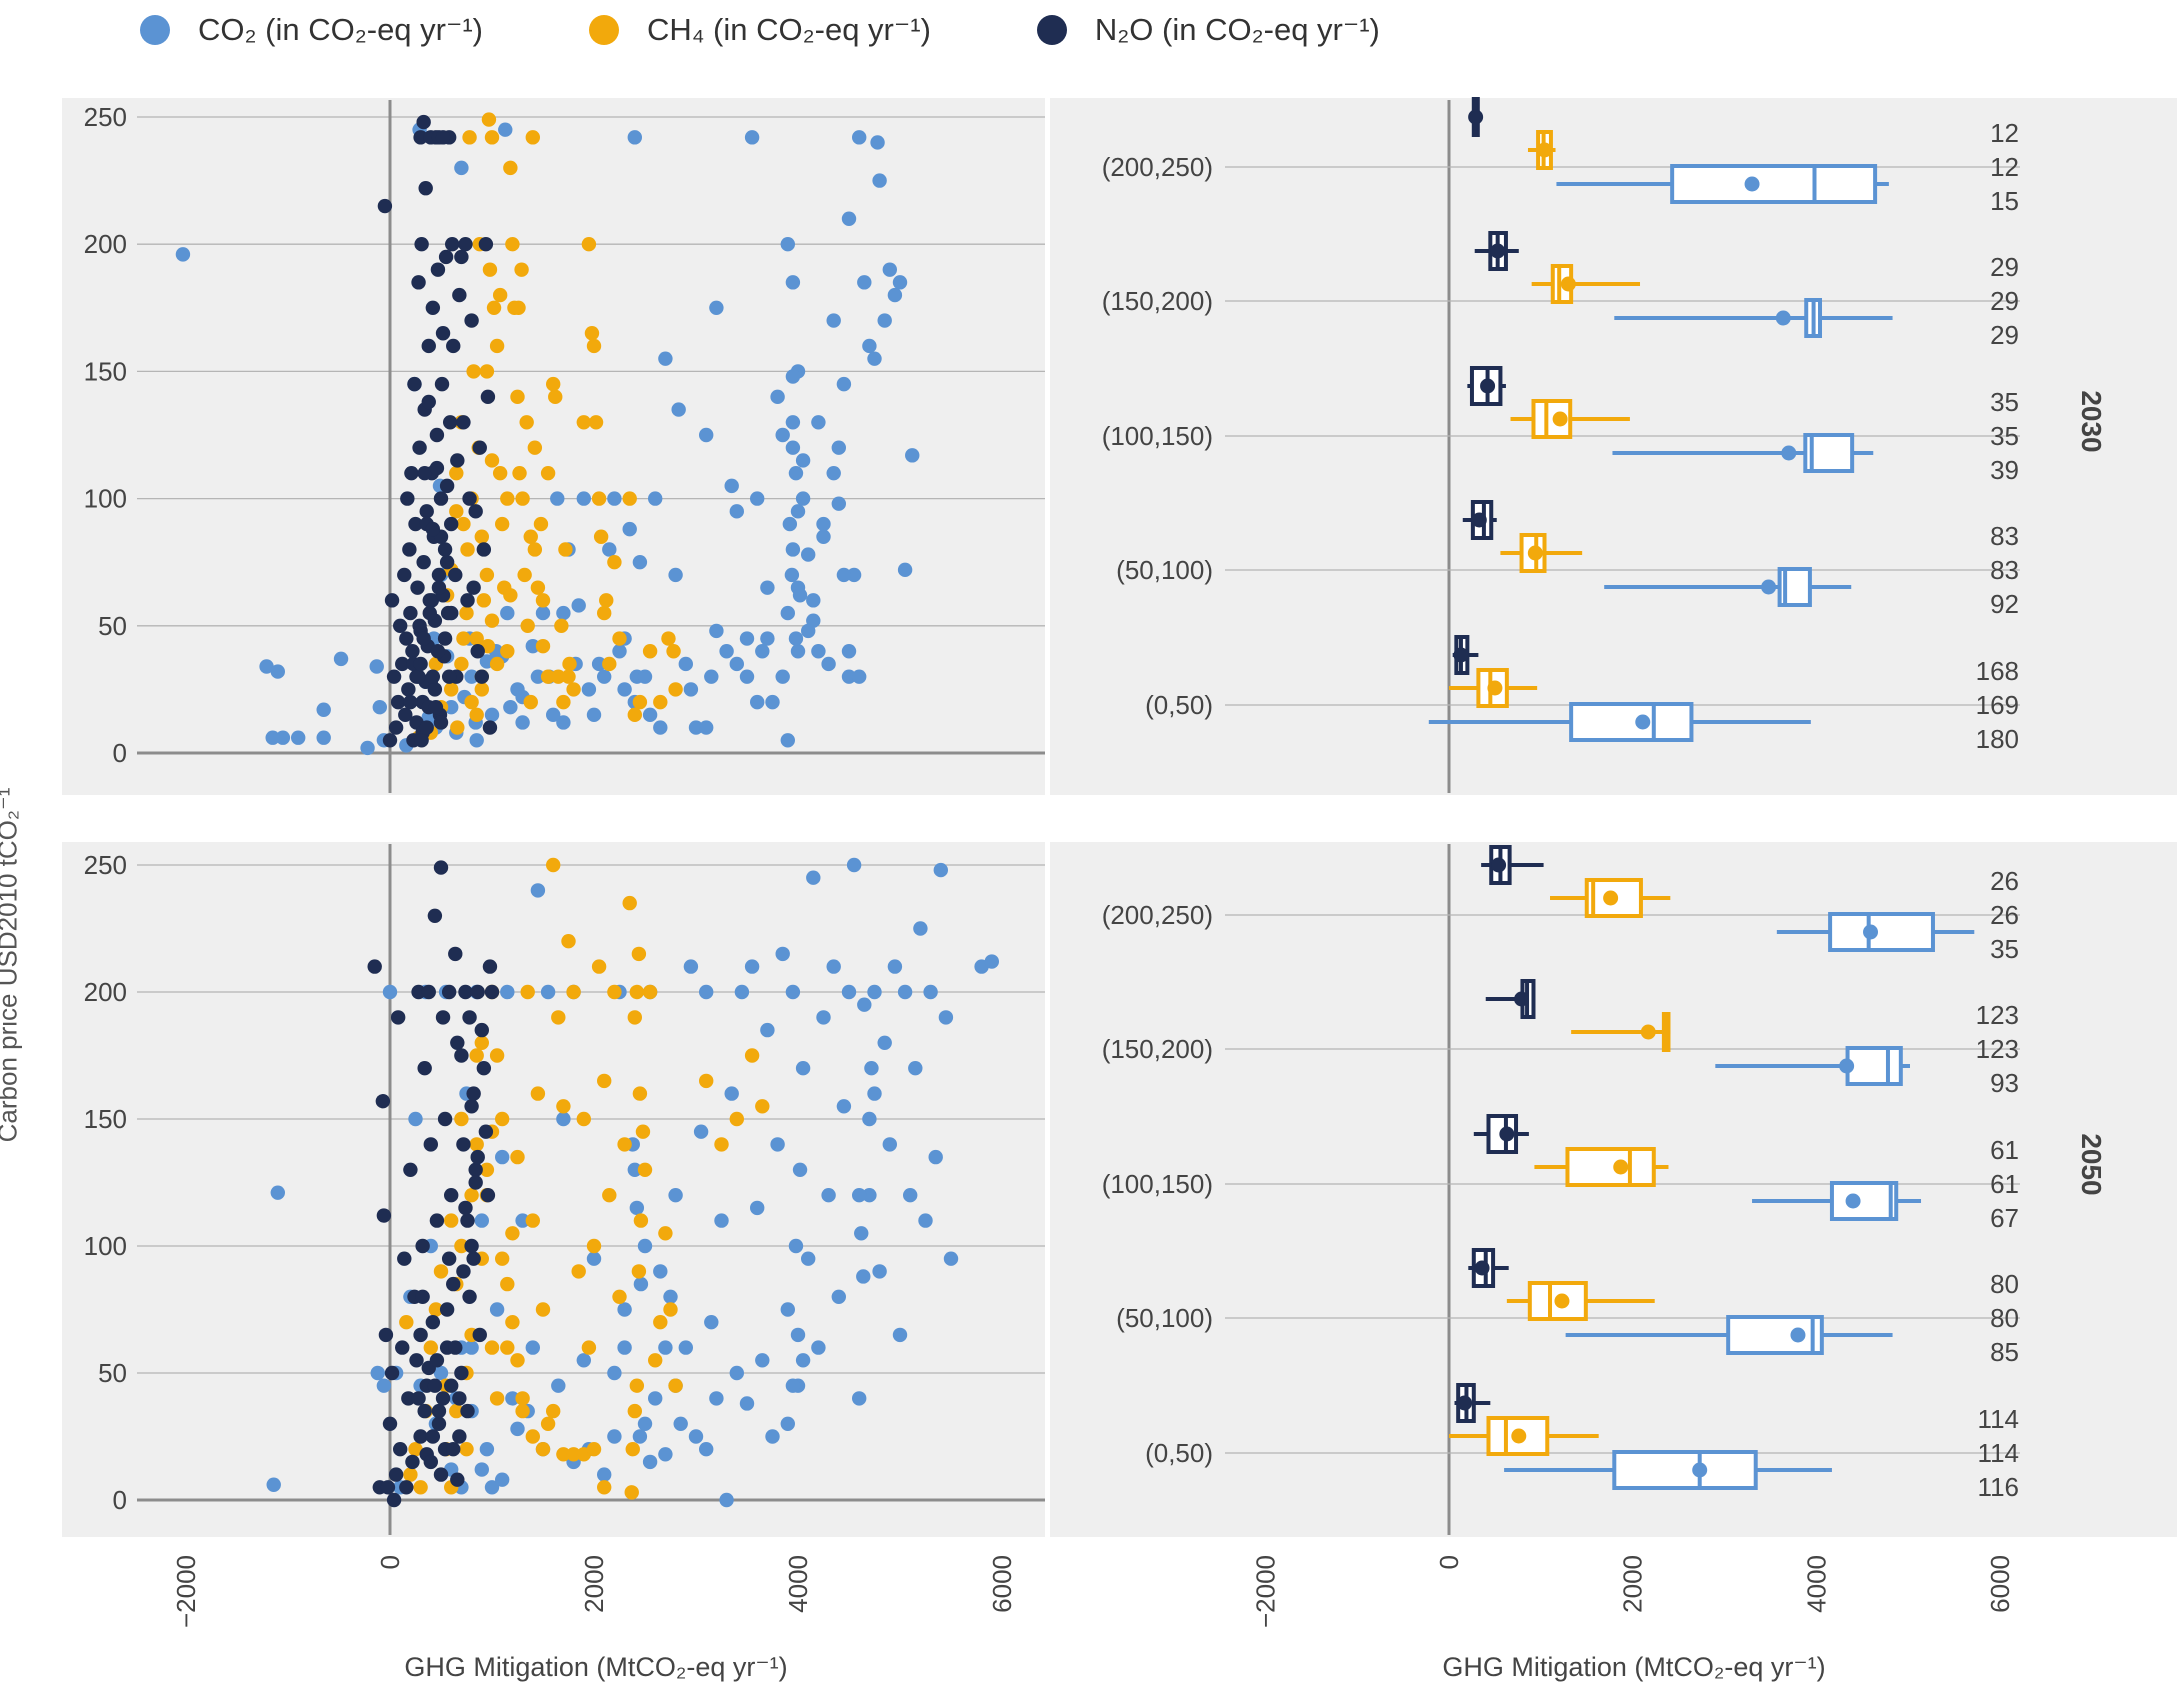 The width and height of the screenshot is (2177, 1691). What do you see at coordinates (1179, 705) in the screenshot?
I see `category-label: (0,50)` at bounding box center [1179, 705].